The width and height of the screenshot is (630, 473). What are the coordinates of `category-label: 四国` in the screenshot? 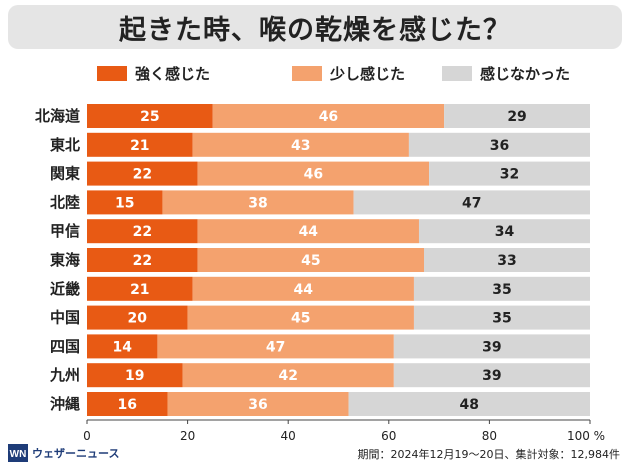 It's located at (65, 346).